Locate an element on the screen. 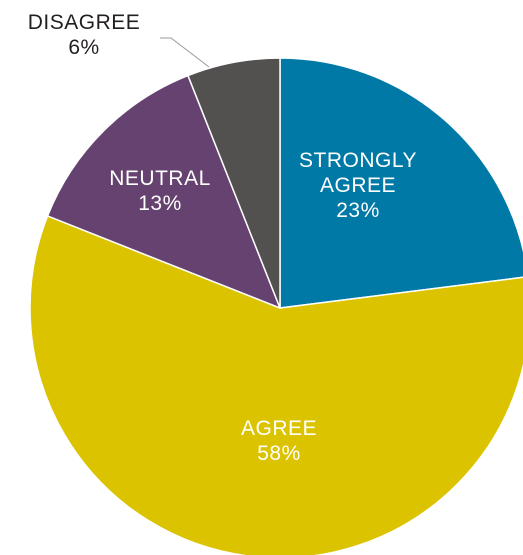  slice-value-label: 23% is located at coordinates (358, 210).